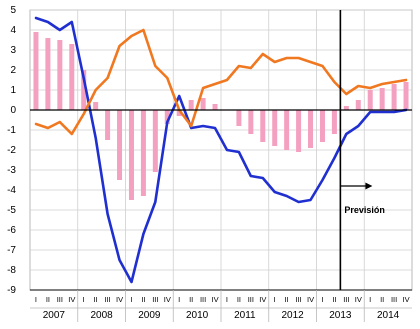 The image size is (420, 329). What do you see at coordinates (13, 90) in the screenshot?
I see `y-tick-label: 1` at bounding box center [13, 90].